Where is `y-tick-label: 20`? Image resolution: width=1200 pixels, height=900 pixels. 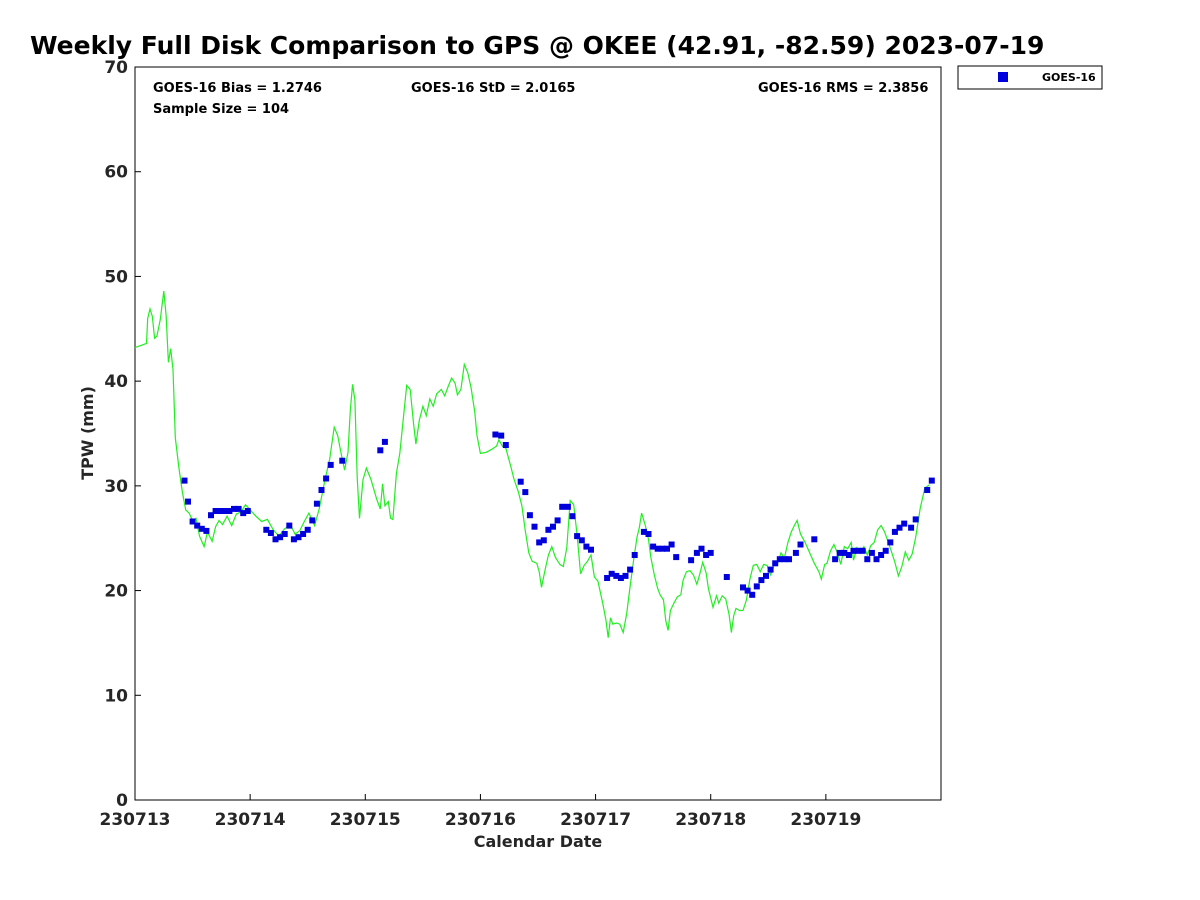 y-tick-label: 20 is located at coordinates (116, 592).